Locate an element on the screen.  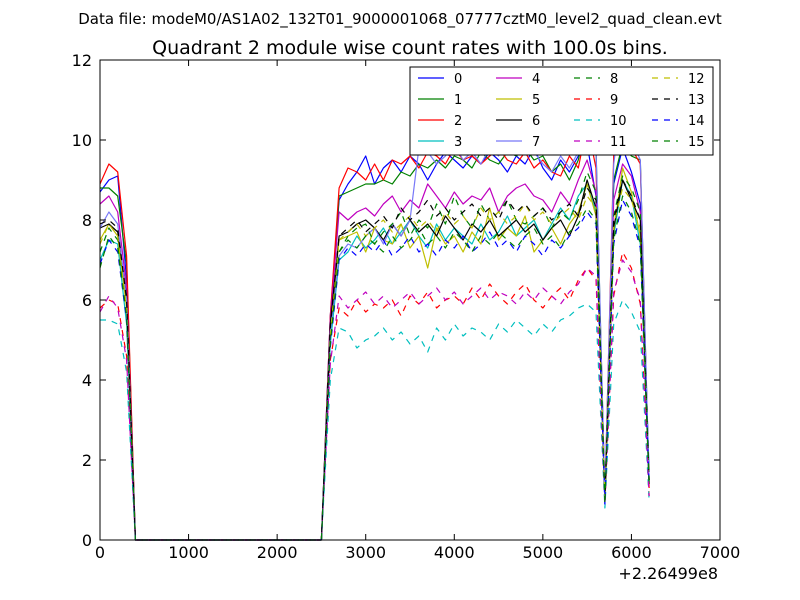
legend-label-9: 9 is located at coordinates (614, 100).